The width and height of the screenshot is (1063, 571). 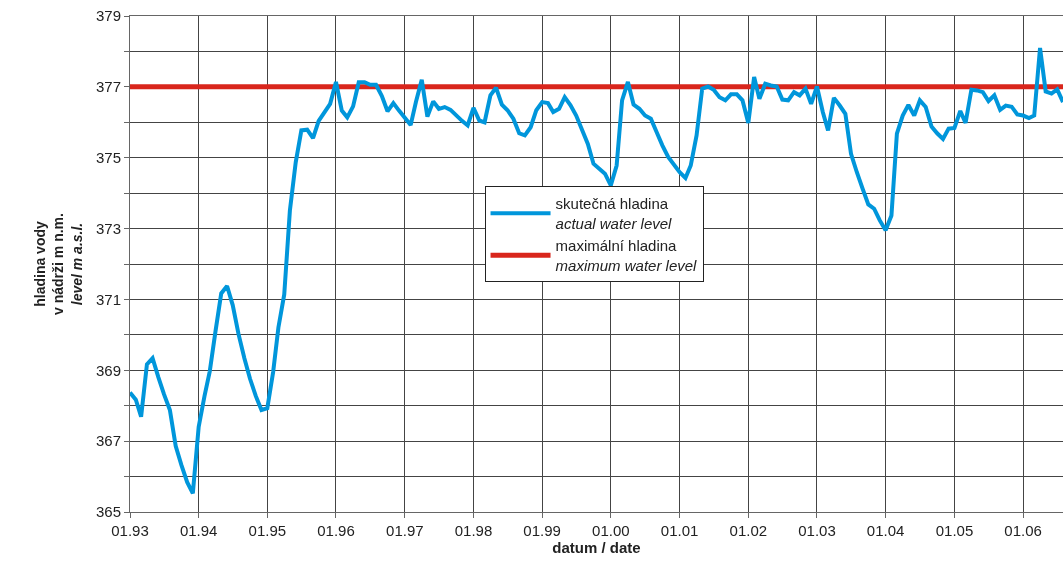 What do you see at coordinates (108, 512) in the screenshot?
I see `y-tick-label: 365` at bounding box center [108, 512].